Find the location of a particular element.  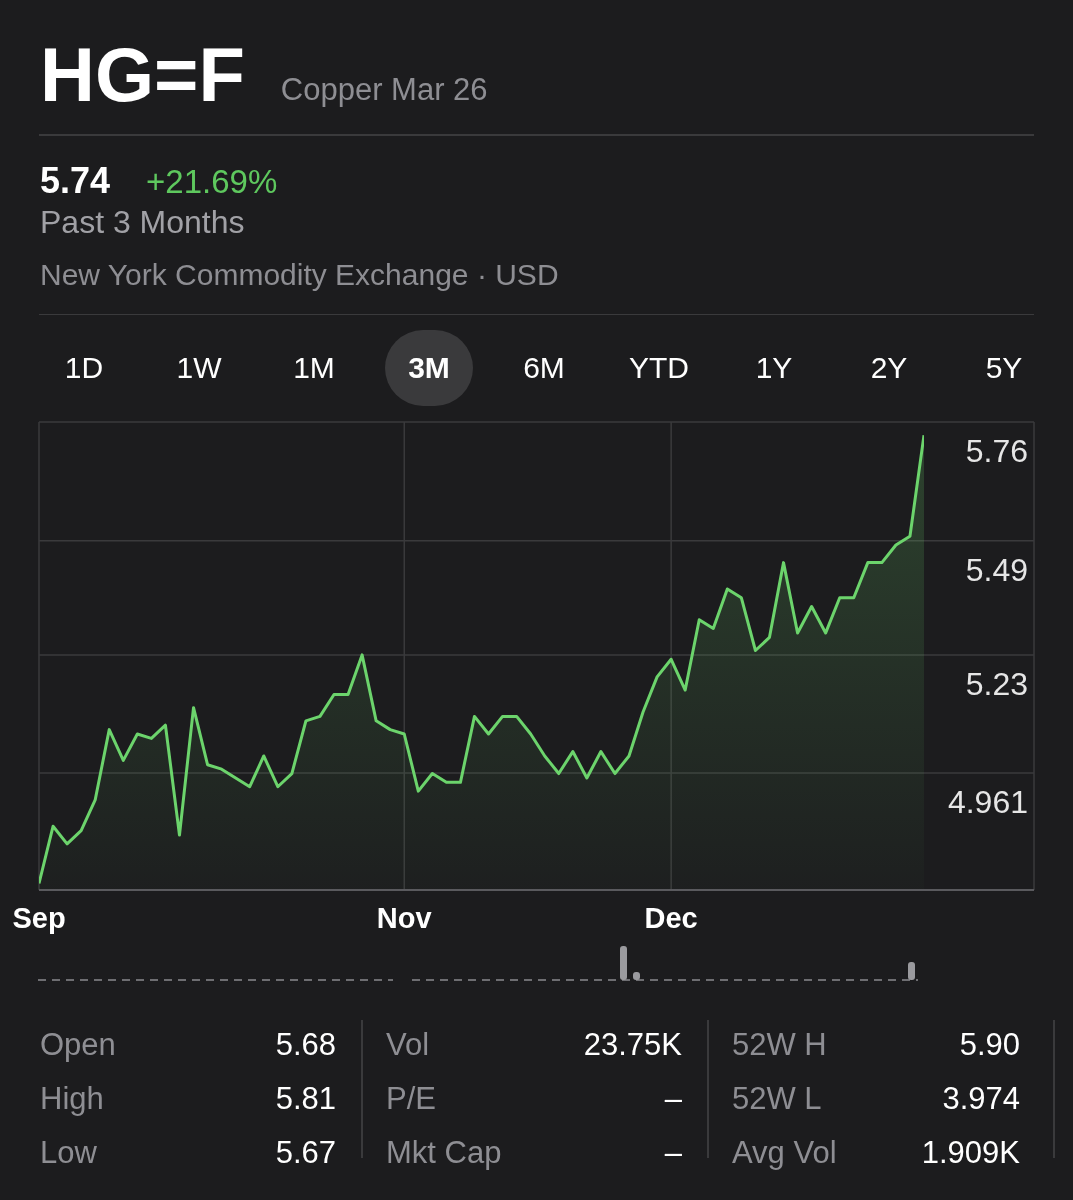

text: 1Y is located at coordinates (774, 368).